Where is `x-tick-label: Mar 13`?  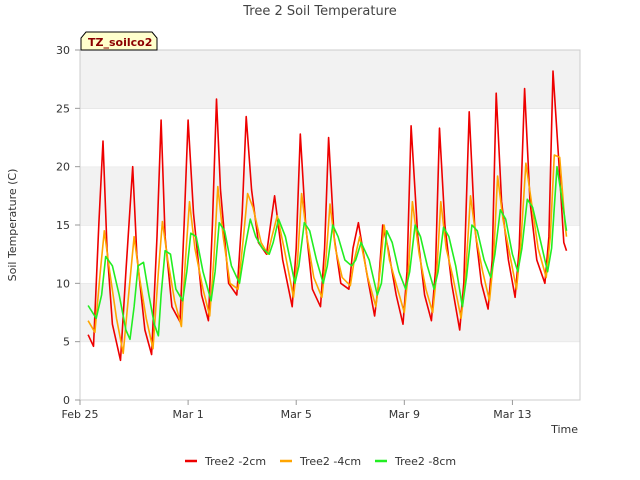 x-tick-label: Mar 13 is located at coordinates (512, 414).